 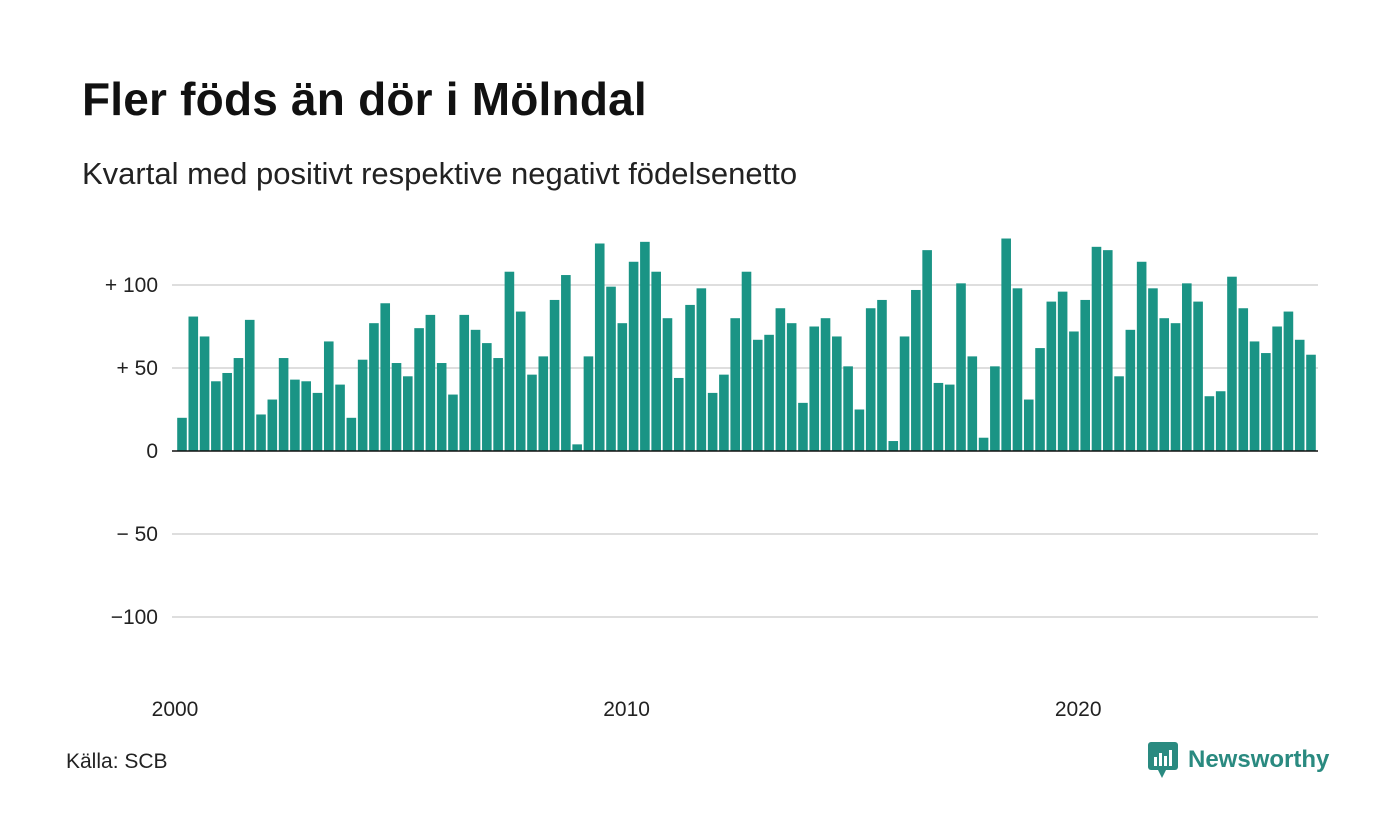 I want to click on x-tick-label: 2020, so click(x=1078, y=709).